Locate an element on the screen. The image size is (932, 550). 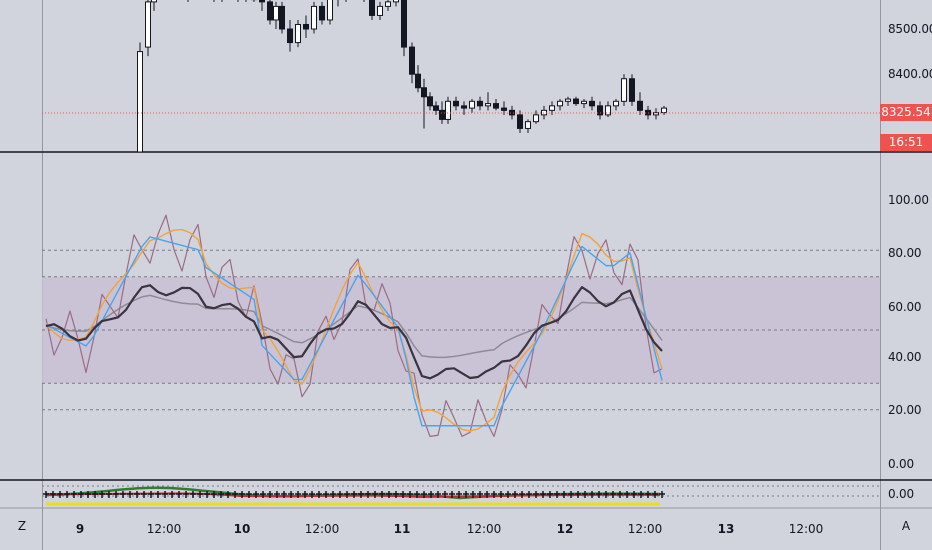
time-label-1200-b: 12:00 is located at coordinates (322, 529).